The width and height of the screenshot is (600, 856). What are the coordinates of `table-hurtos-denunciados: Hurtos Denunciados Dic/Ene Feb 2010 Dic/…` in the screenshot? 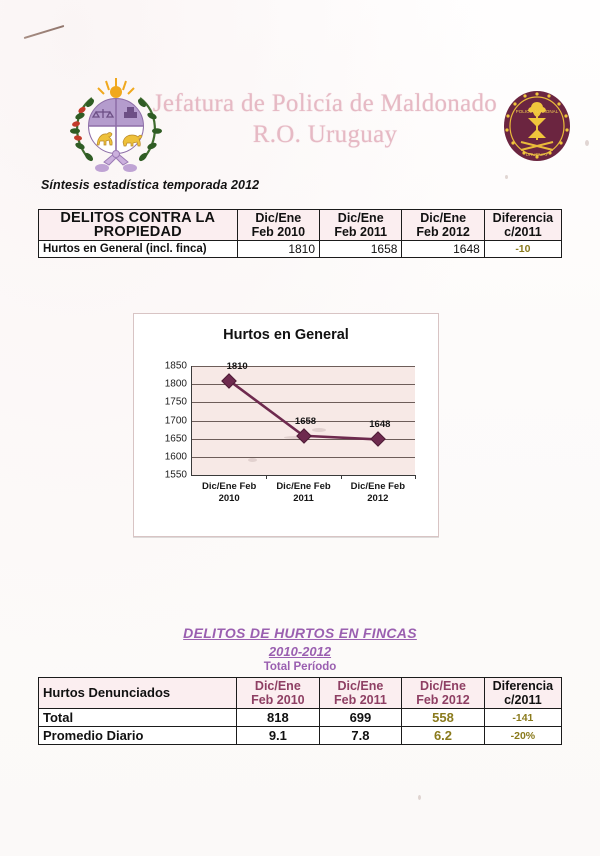 It's located at (300, 711).